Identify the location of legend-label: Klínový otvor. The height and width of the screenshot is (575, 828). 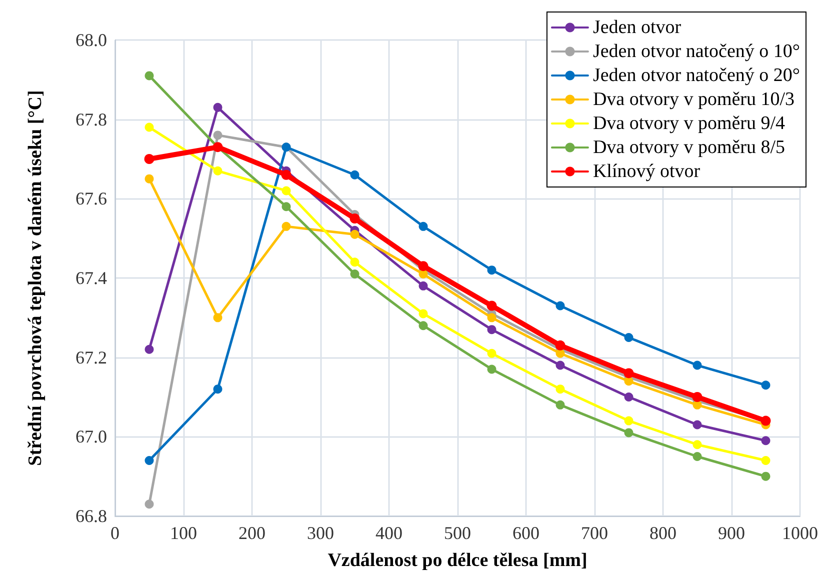
(646, 171).